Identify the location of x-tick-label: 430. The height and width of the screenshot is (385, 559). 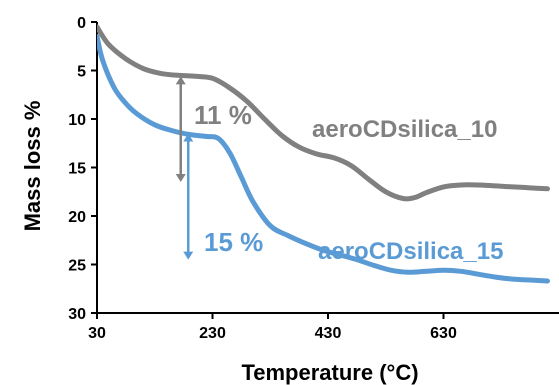
(328, 333).